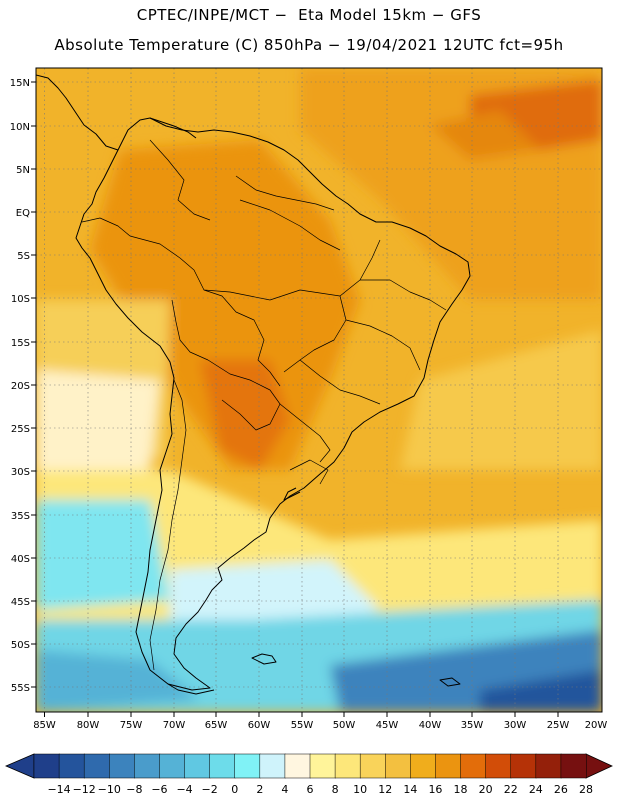  Describe the element at coordinates (387, 725) in the screenshot. I see `lon-label: 45W` at that location.